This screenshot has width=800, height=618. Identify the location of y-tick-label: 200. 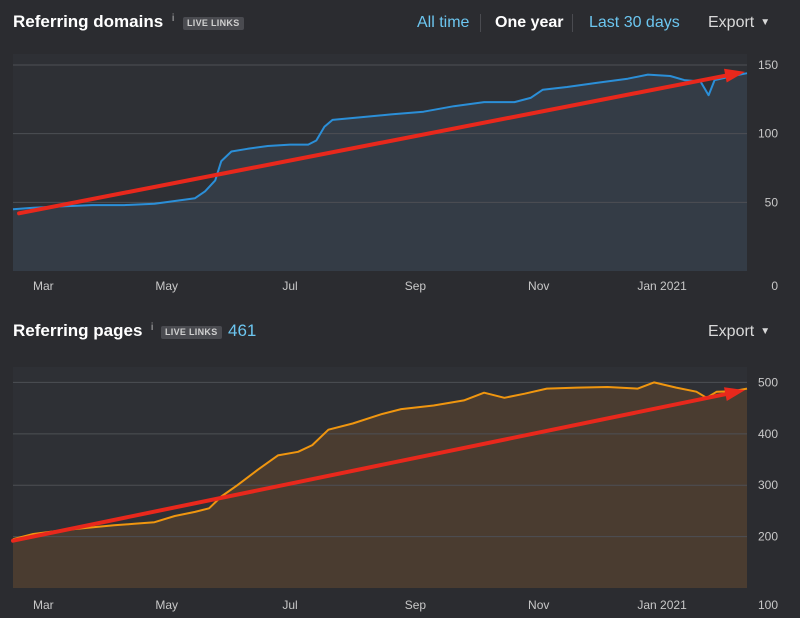
(768, 537).